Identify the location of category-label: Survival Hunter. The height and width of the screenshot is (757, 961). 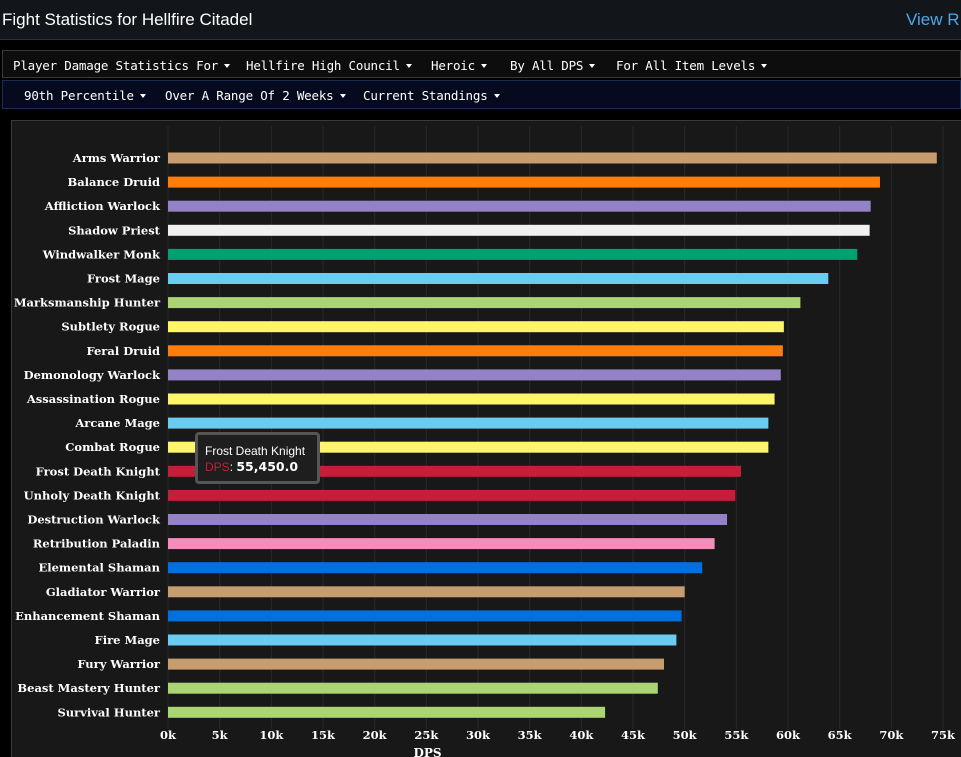
(108, 712).